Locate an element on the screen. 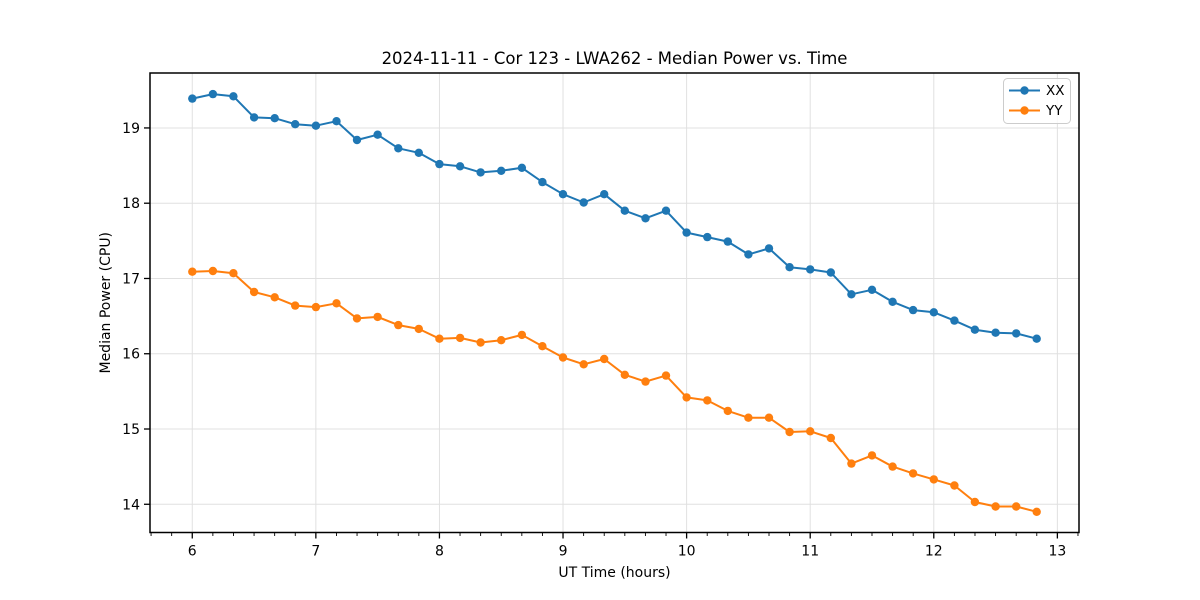 Image resolution: width=1200 pixels, height=600 pixels. x-tick-label: 10 is located at coordinates (687, 552).